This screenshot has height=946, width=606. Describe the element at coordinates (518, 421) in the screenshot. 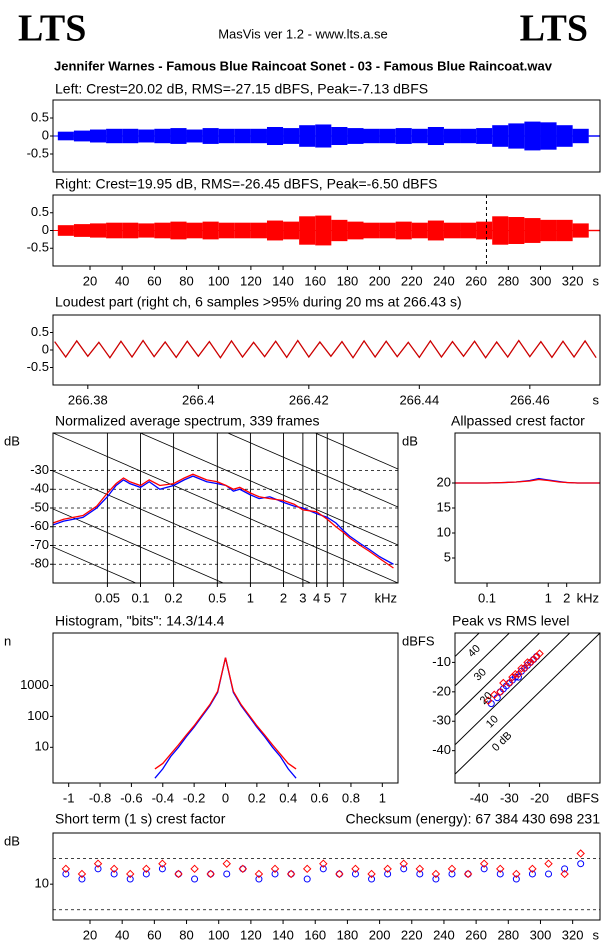

I see `panel-title: Allpassed crest factor` at that location.